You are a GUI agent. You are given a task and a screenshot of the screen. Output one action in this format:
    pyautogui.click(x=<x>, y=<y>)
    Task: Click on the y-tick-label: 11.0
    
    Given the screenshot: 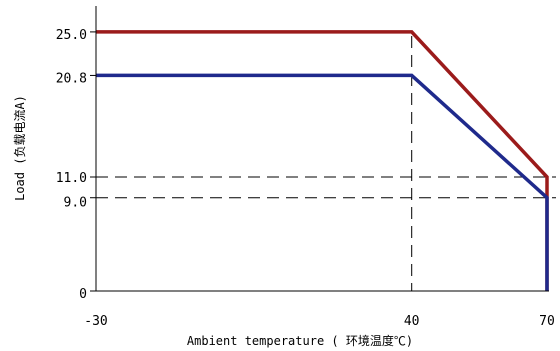 What is the action you would take?
    pyautogui.click(x=71, y=178)
    